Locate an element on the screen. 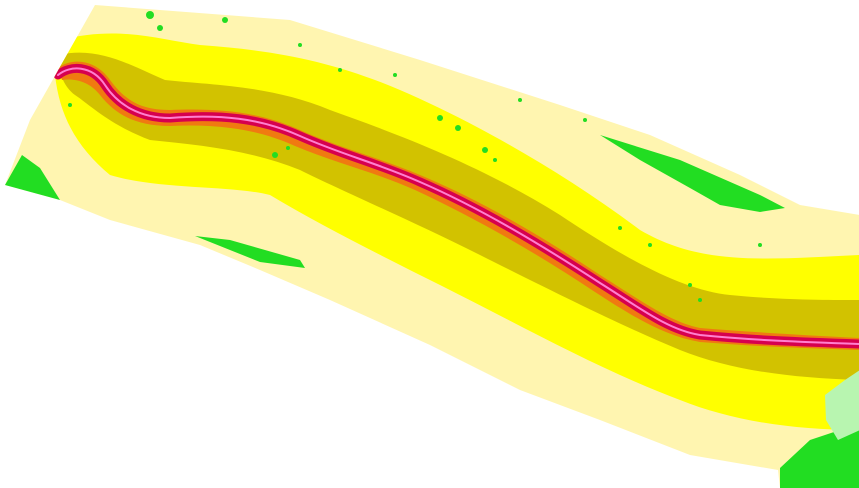 This screenshot has width=859, height=488. vegetation-light-patch-right is located at coordinates (842, 405).